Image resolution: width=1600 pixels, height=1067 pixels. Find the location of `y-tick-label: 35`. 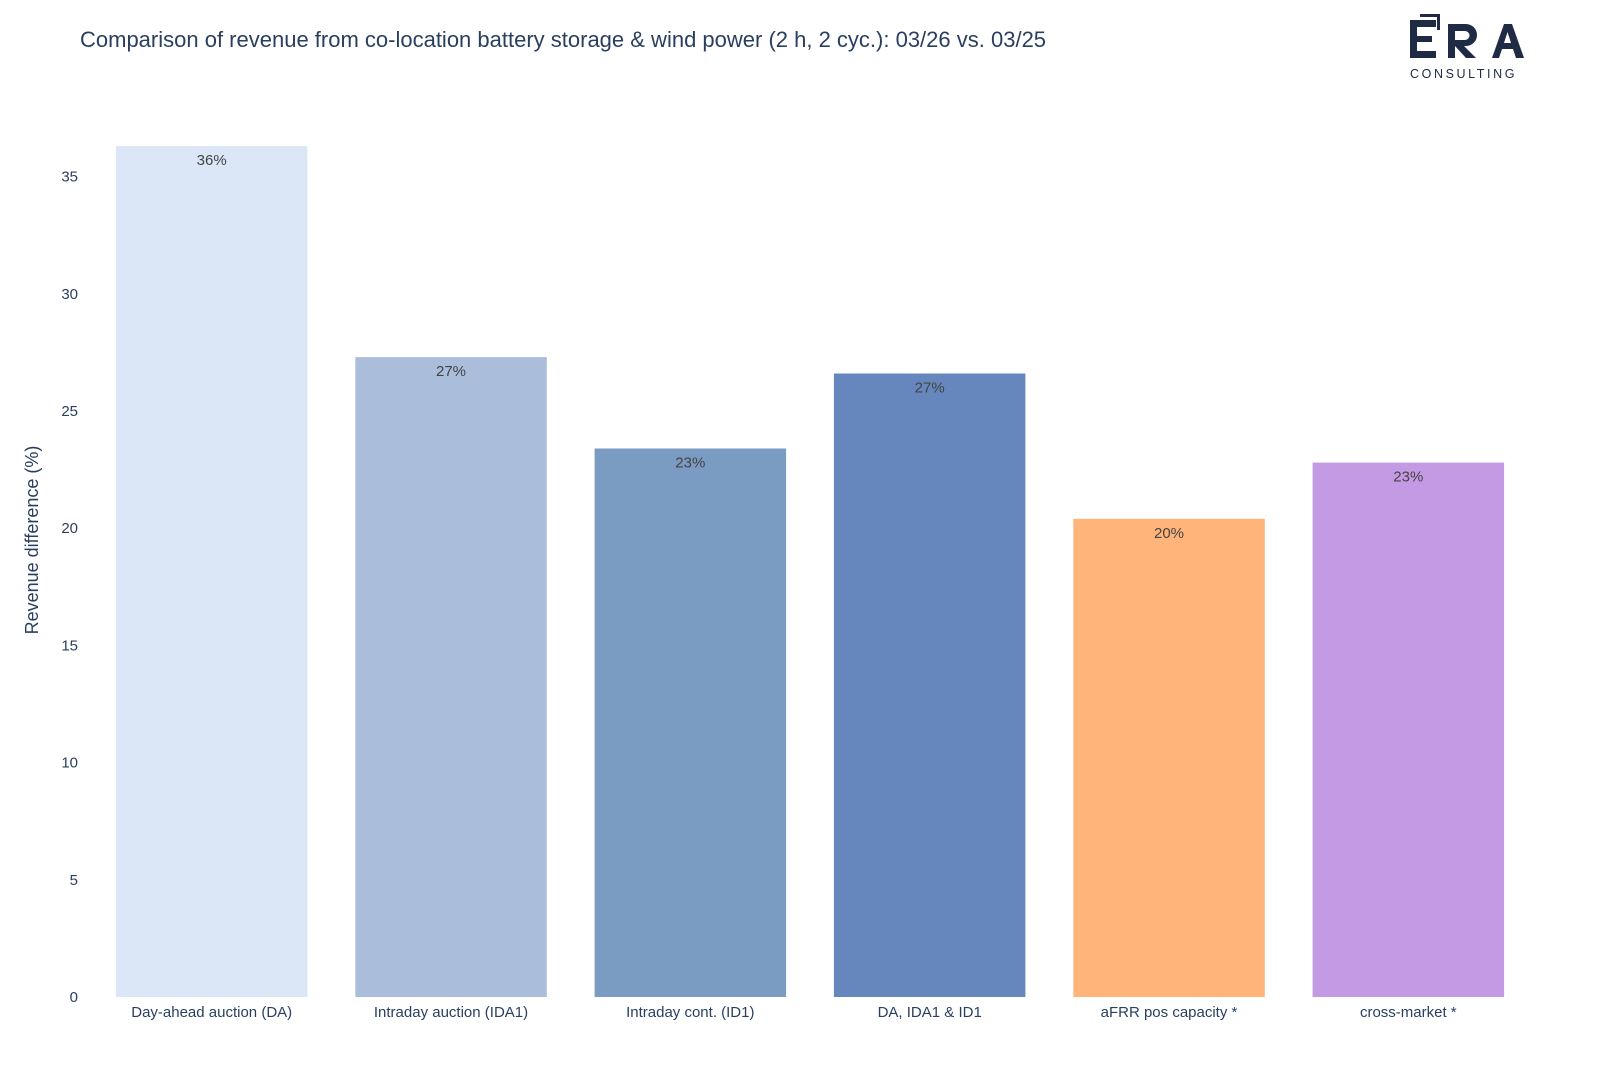

y-tick-label: 35 is located at coordinates (69, 177).